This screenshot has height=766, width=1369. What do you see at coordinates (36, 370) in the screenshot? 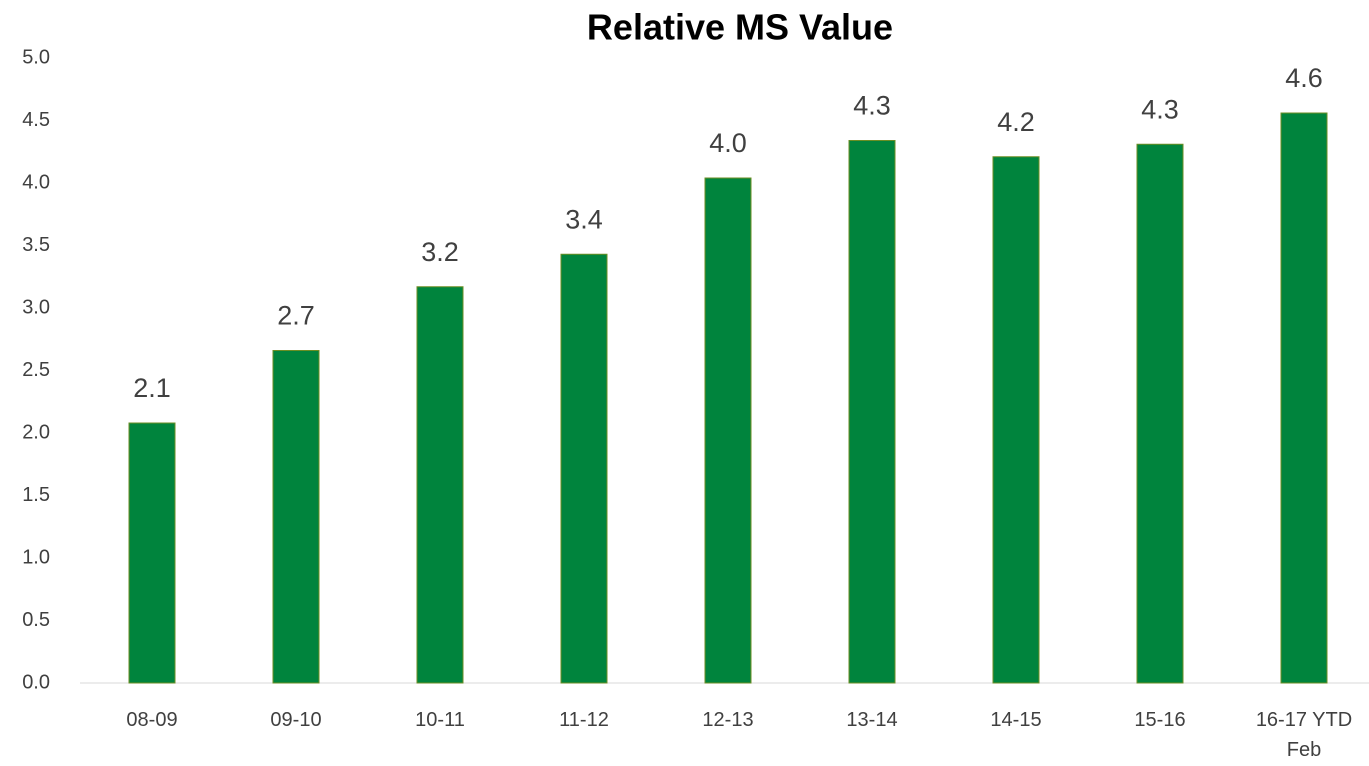
I see `y-tick-label: 2.5` at bounding box center [36, 370].